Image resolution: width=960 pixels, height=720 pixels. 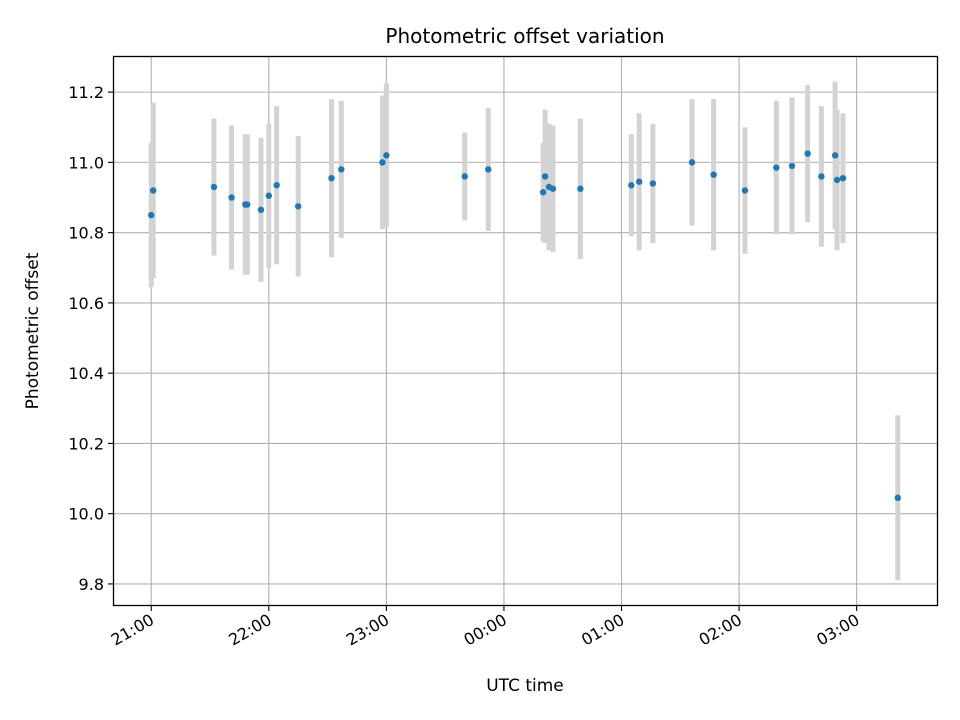 What do you see at coordinates (86, 373) in the screenshot?
I see `y-tick-label: 10.4` at bounding box center [86, 373].